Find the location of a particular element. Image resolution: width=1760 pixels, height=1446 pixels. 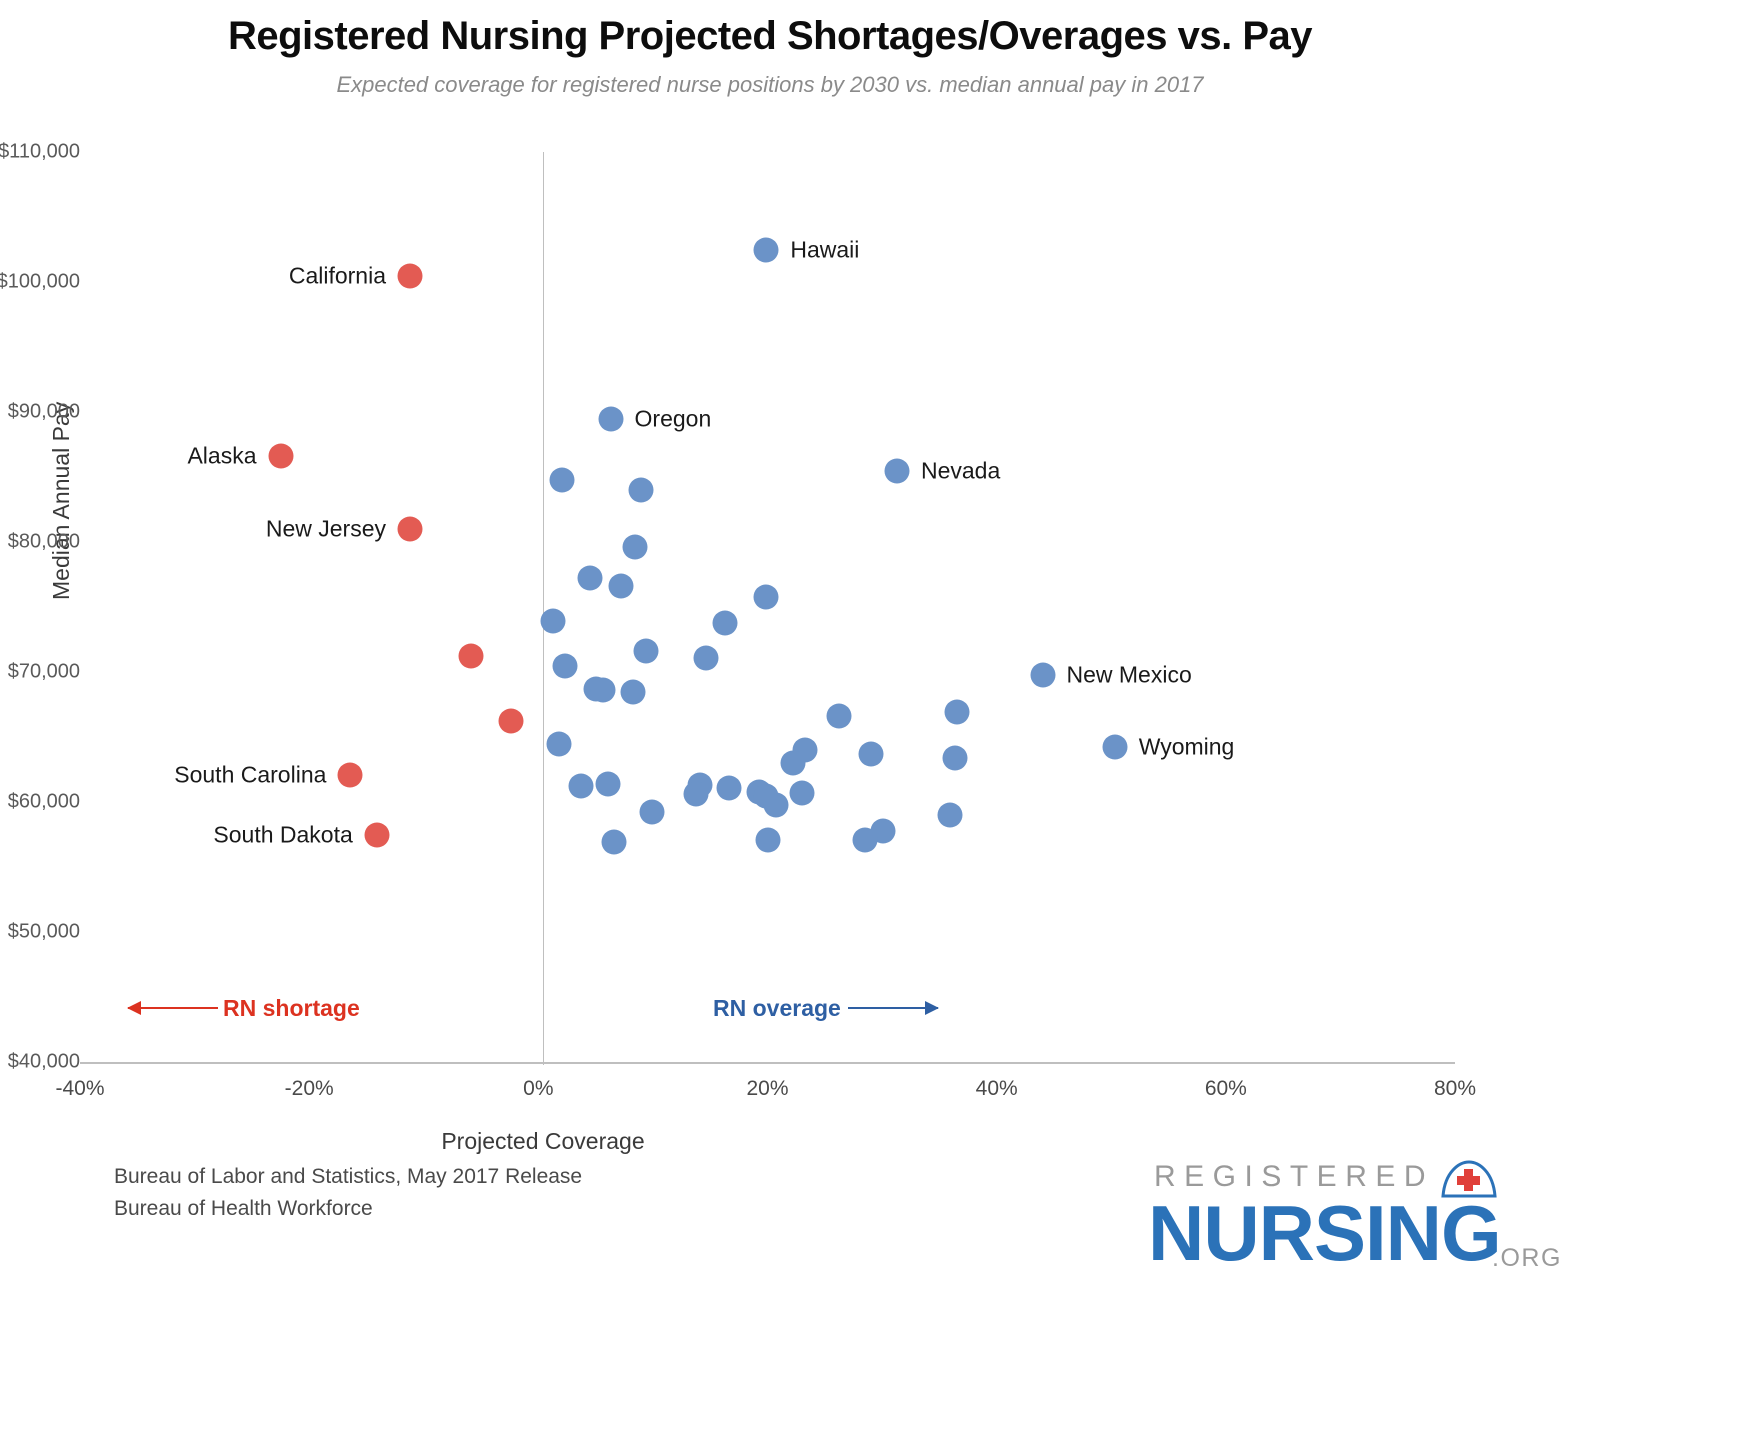

data-point-label: New Jersey is located at coordinates (325, 528).